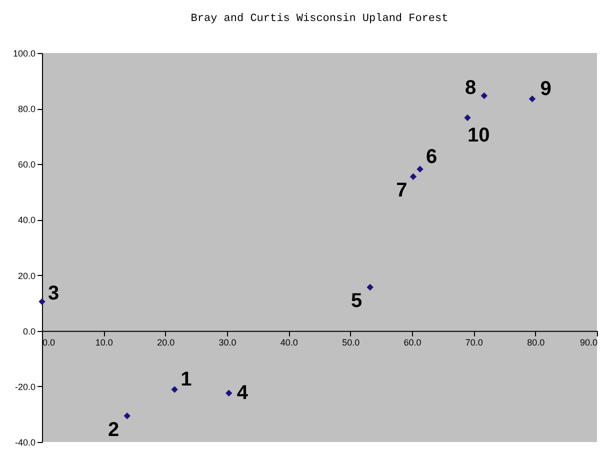  I want to click on y-tick-label: -20.0, so click(25, 387).